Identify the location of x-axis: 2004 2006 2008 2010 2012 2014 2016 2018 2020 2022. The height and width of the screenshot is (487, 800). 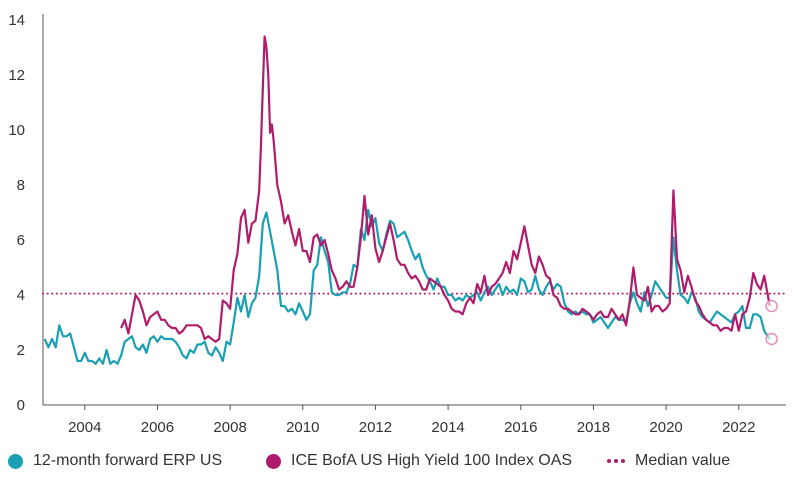
(414, 420).